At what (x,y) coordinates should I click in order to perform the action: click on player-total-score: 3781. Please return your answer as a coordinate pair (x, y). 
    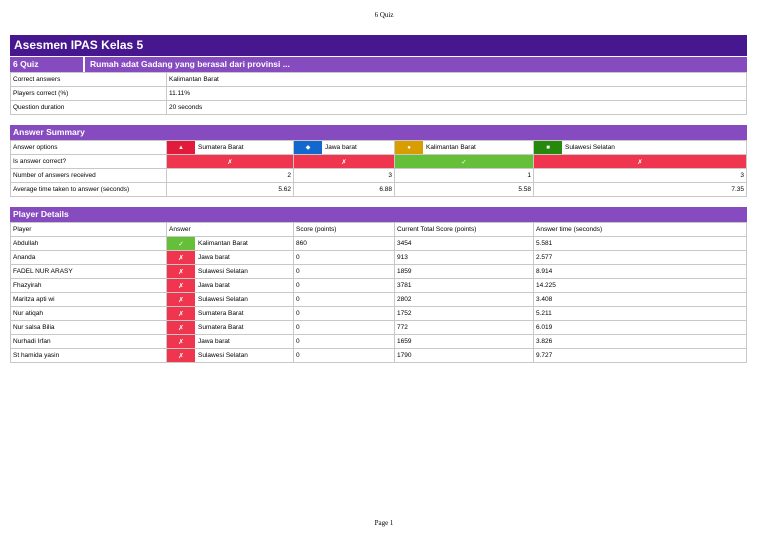
    Looking at the image, I should click on (464, 285).